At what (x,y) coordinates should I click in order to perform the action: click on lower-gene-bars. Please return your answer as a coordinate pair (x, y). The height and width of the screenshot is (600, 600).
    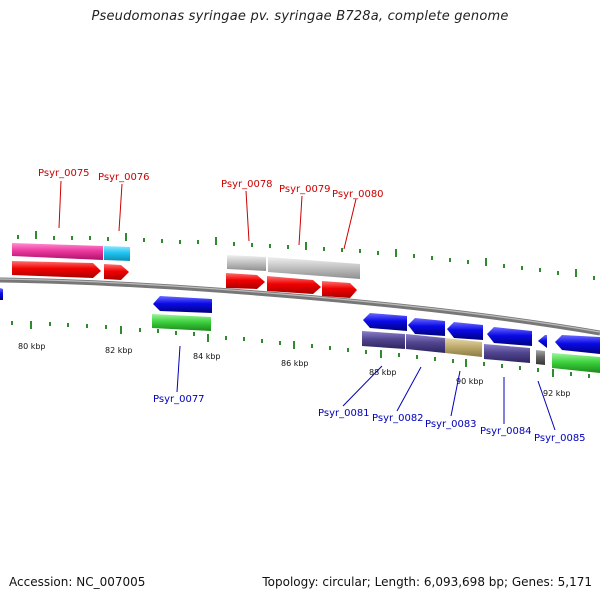
    Looking at the image, I should click on (300, 330).